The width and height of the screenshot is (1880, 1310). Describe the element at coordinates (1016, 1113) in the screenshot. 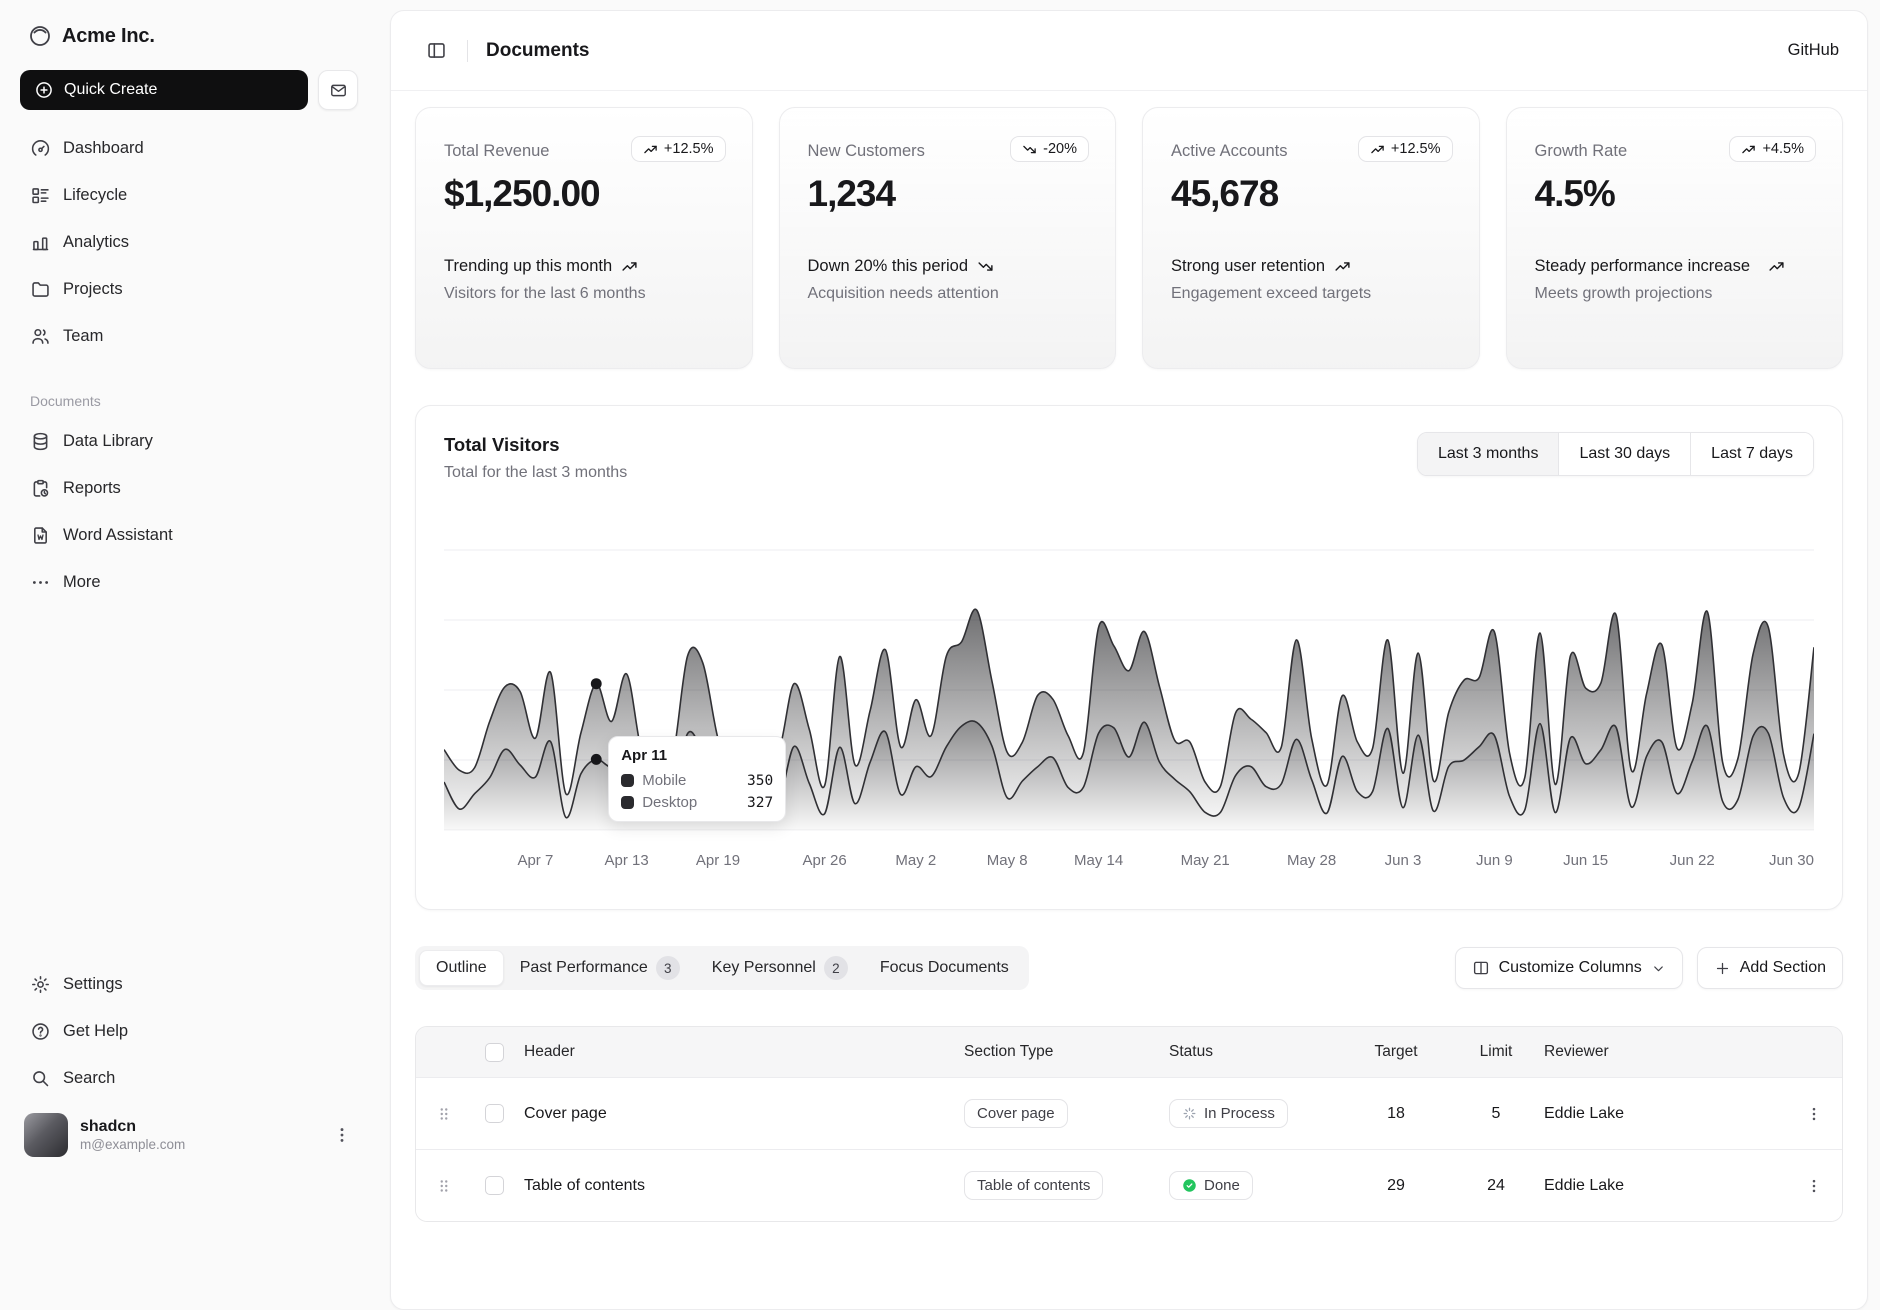

I see `section-type-badge: Cover page` at that location.